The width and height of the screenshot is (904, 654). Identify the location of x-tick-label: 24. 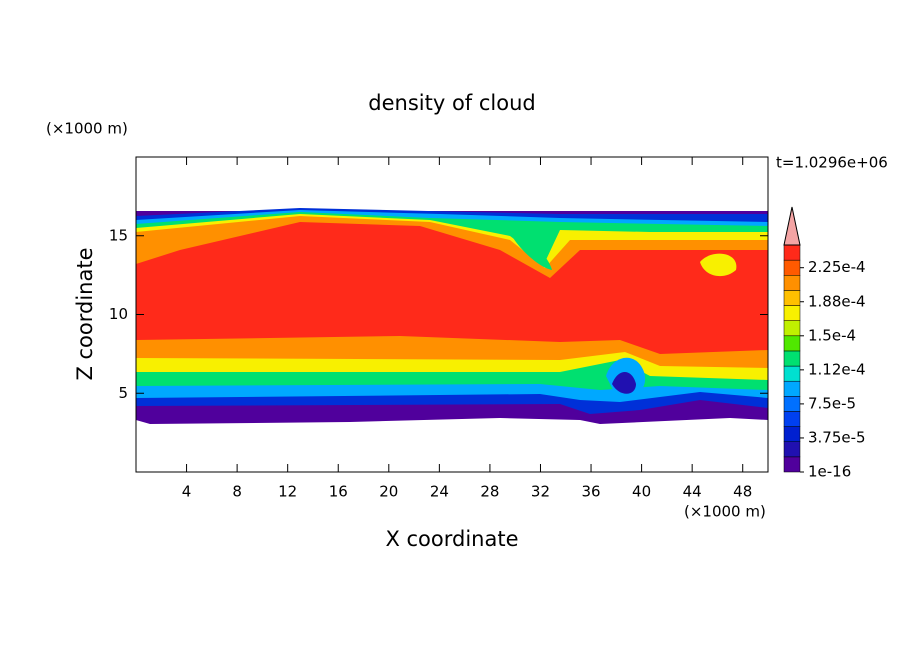
(439, 492).